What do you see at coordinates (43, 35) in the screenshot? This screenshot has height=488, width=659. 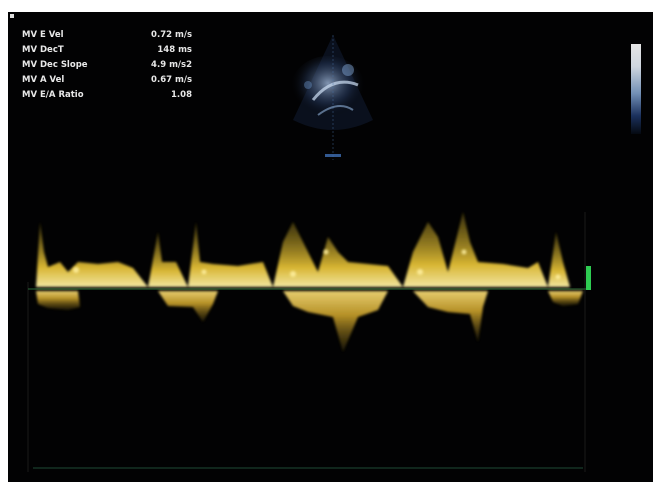 I see `measurement-label: MV E Vel` at bounding box center [43, 35].